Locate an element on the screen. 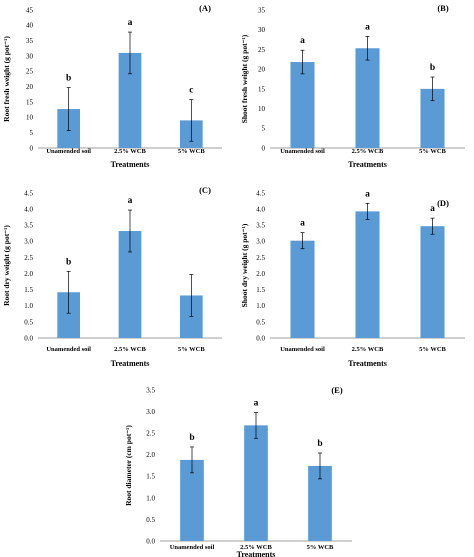 Image resolution: width=474 pixels, height=557 pixels. y-axis-title: Root diameter (cm pot⁻¹) is located at coordinates (128, 465).